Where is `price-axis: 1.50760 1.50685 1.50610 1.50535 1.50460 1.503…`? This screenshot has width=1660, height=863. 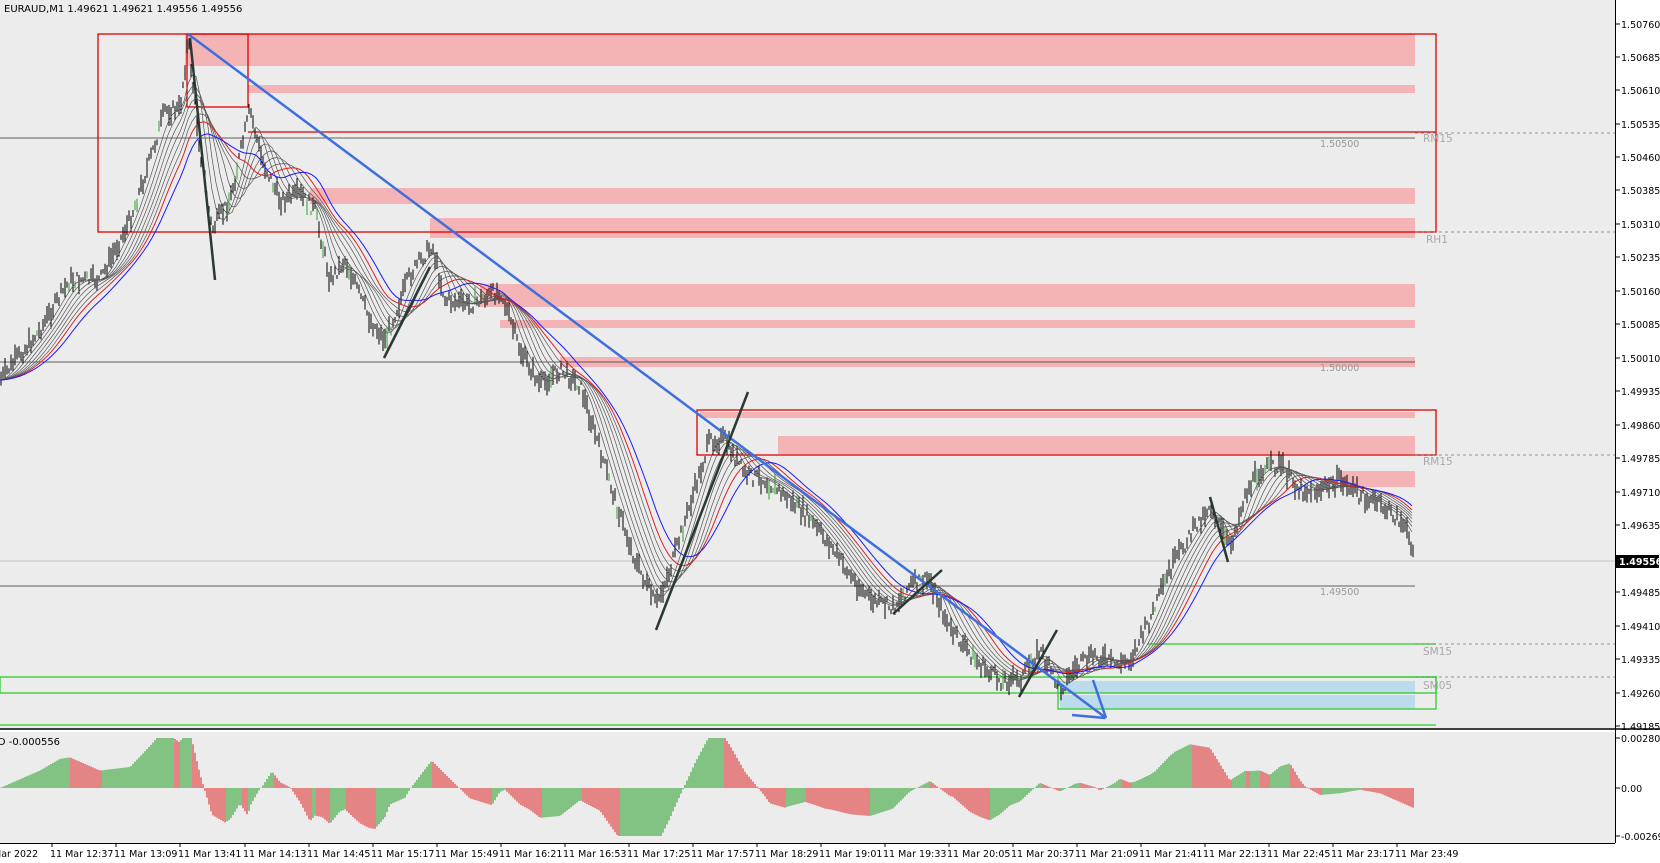
price-axis: 1.50760 1.50685 1.50610 1.50535 1.50460 1.503… is located at coordinates (1637, 376).